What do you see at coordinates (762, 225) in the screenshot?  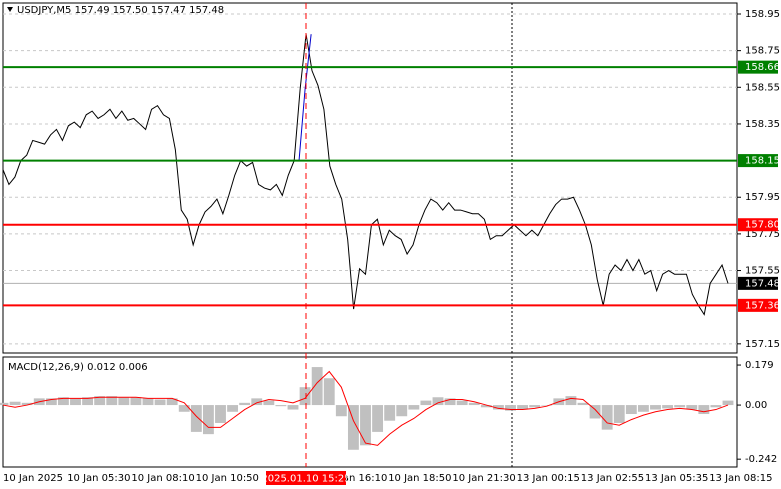 I see `level-label: 157.80` at bounding box center [762, 225].